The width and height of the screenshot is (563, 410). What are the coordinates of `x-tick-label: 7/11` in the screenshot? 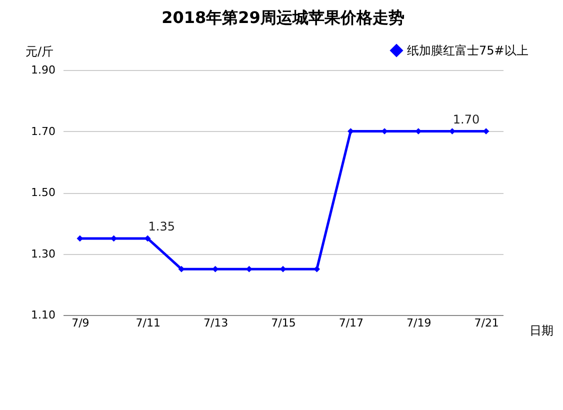 It's located at (148, 323).